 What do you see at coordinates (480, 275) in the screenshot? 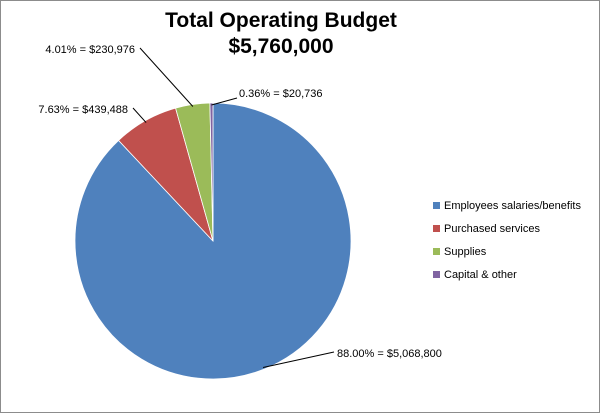
I see `legend-label: Capital & other` at bounding box center [480, 275].